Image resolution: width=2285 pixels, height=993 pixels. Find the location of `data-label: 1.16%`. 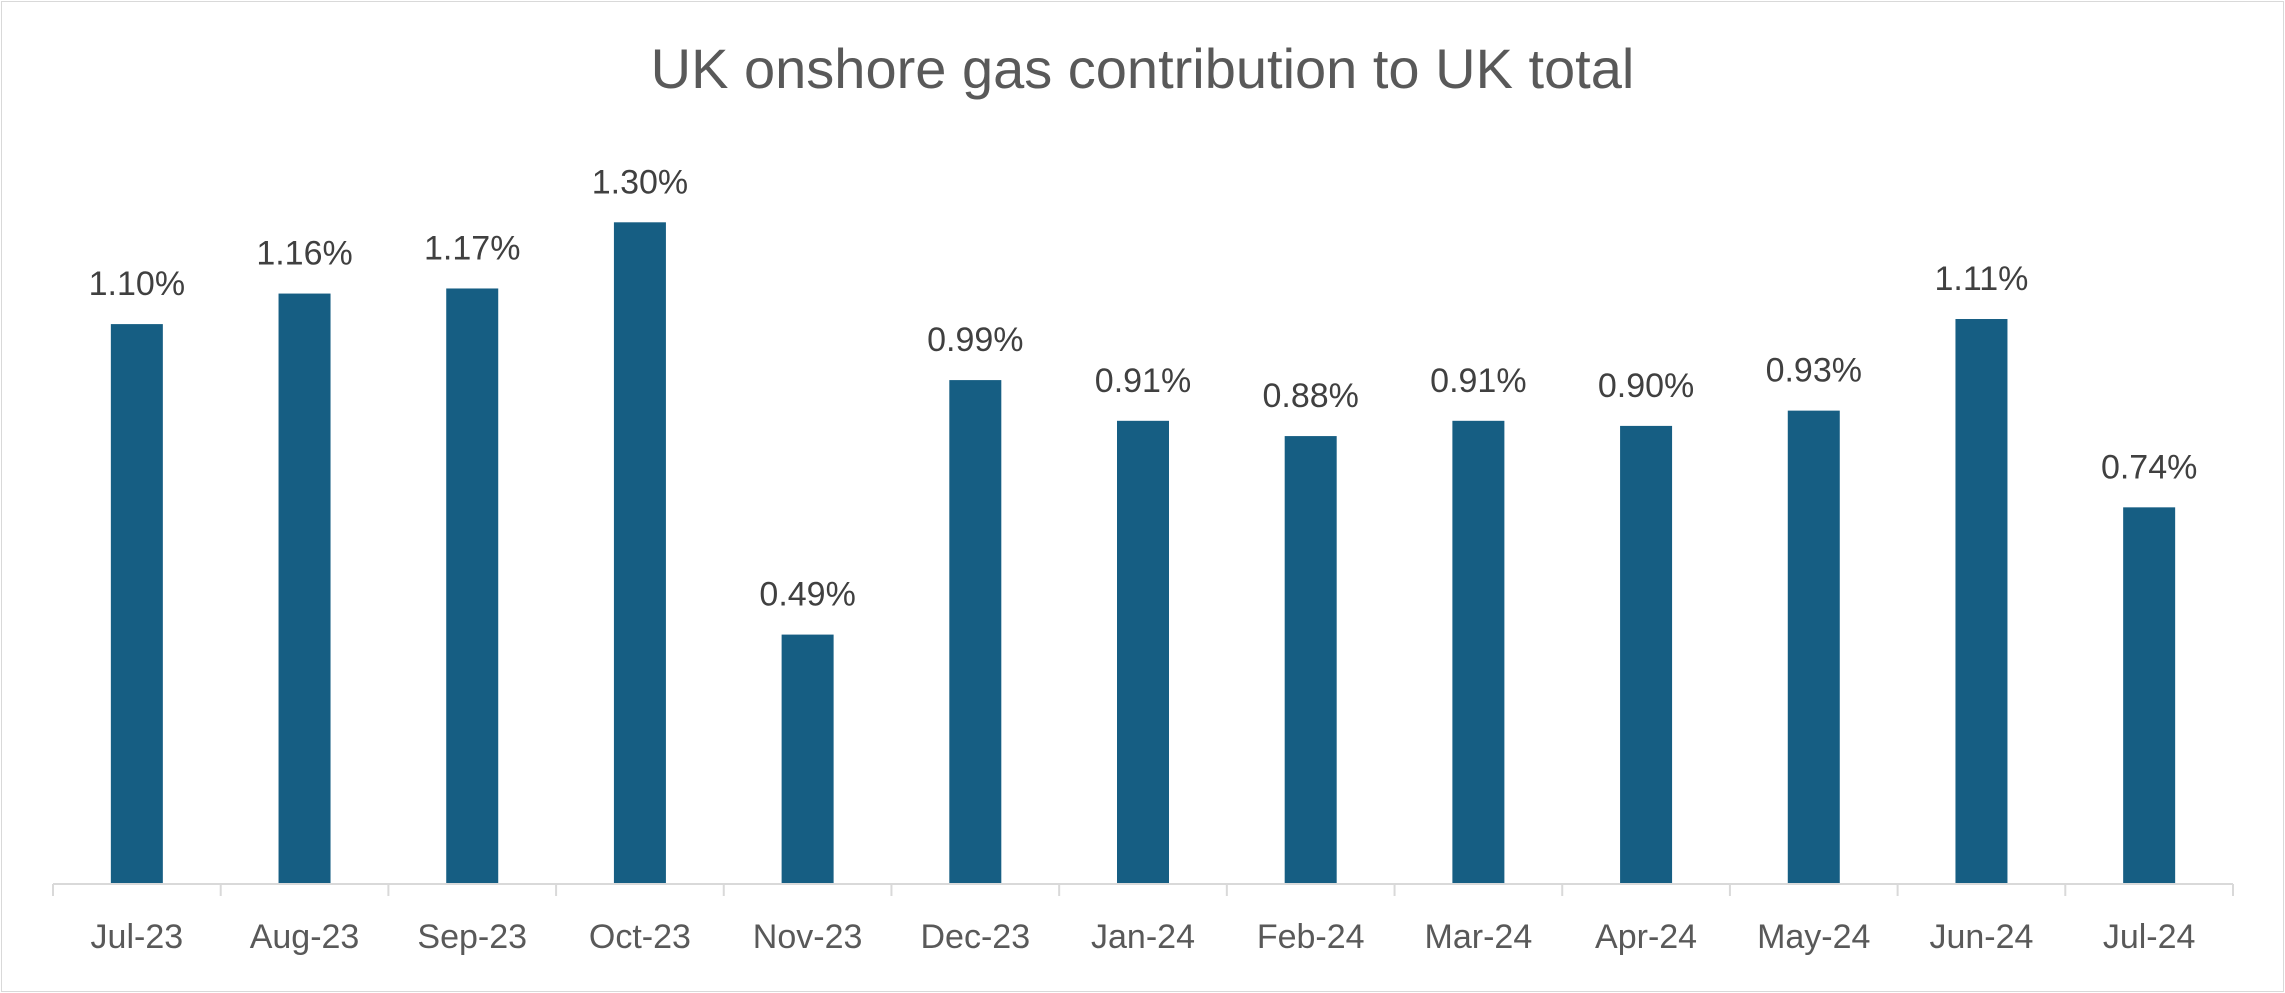

data-label: 1.16% is located at coordinates (304, 254).